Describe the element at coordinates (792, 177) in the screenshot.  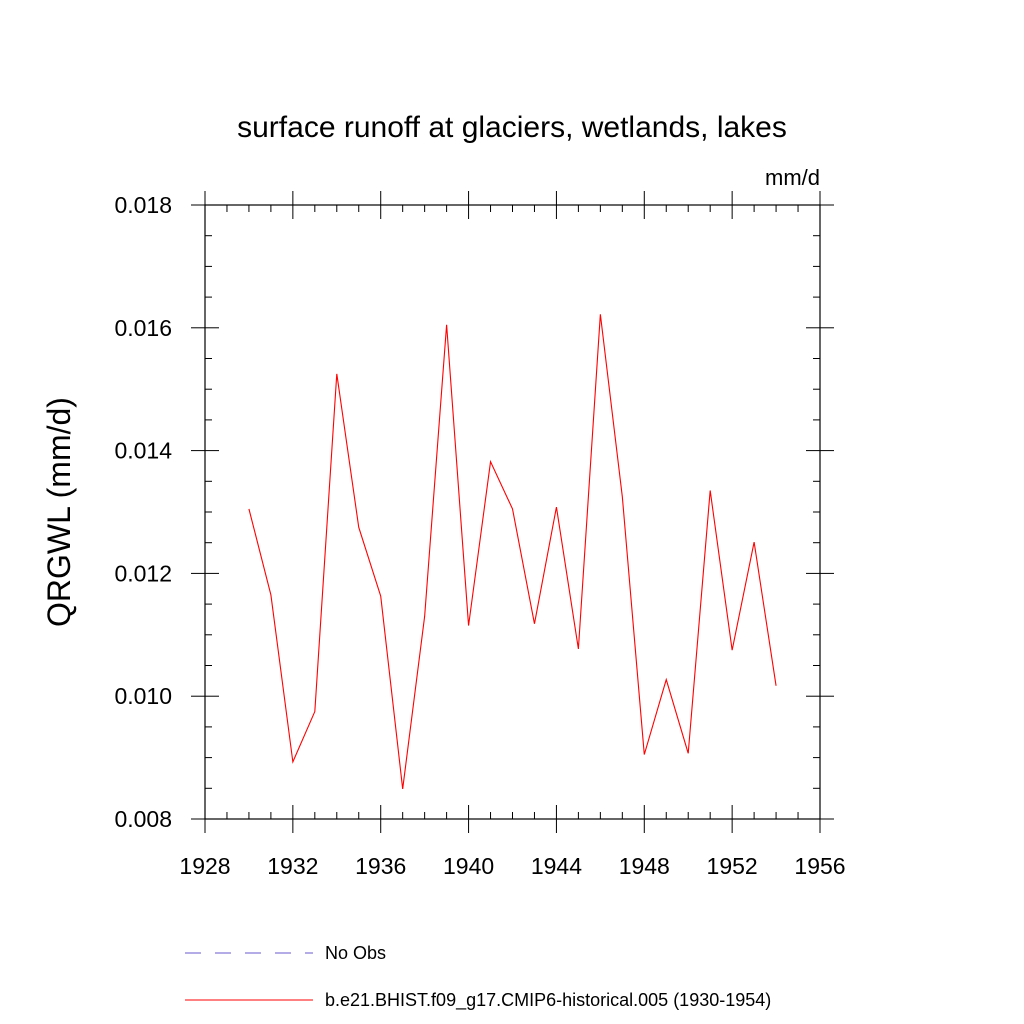
I see `units-label: mm/d` at that location.